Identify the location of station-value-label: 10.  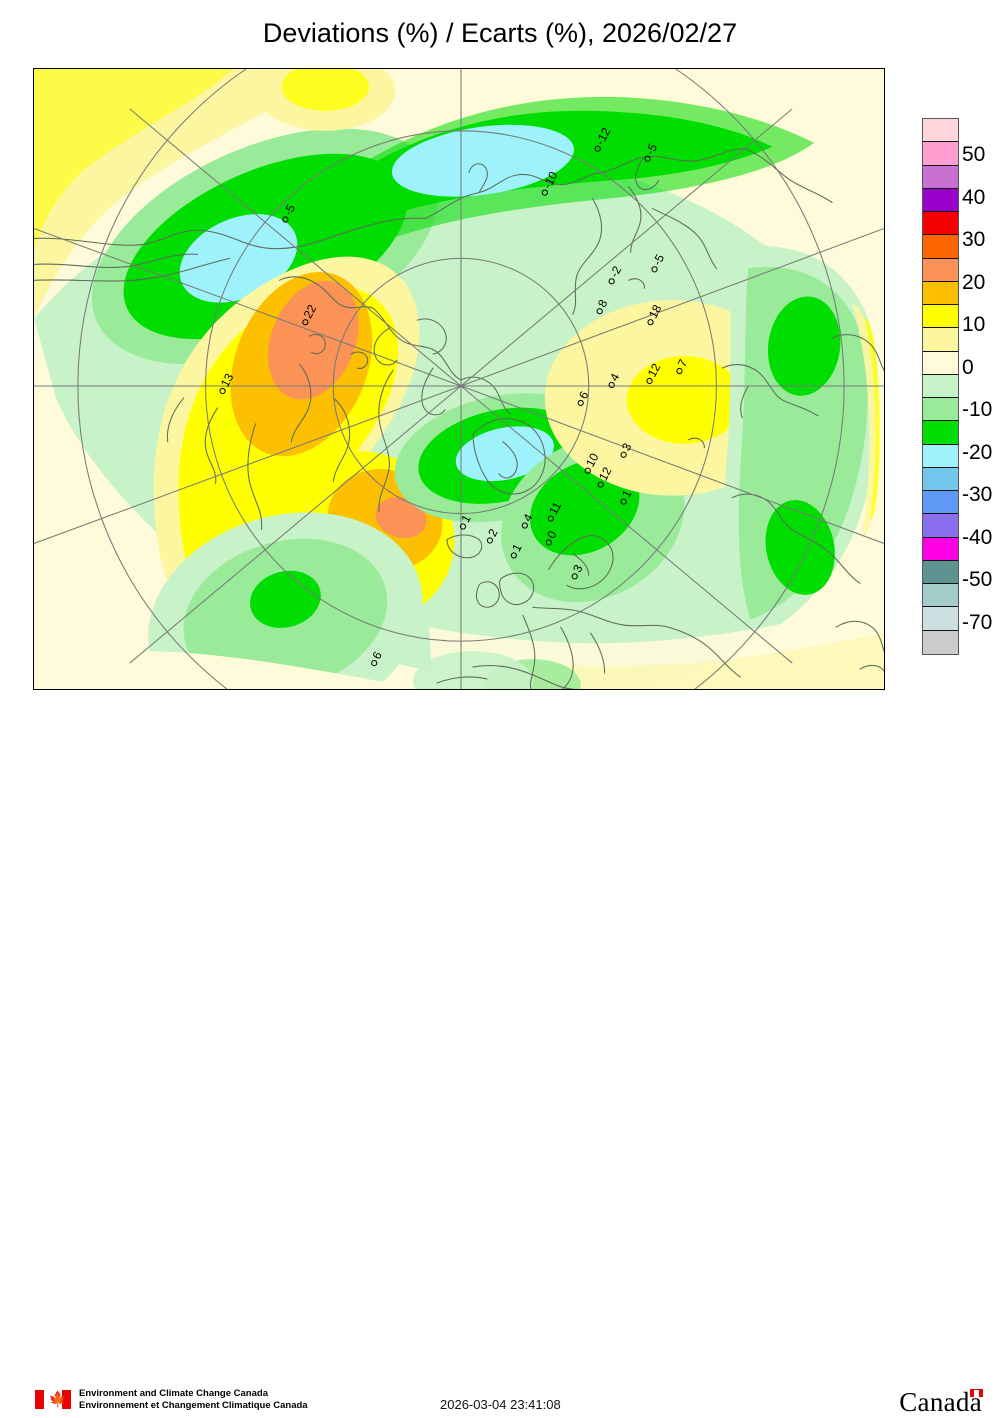
(592, 460).